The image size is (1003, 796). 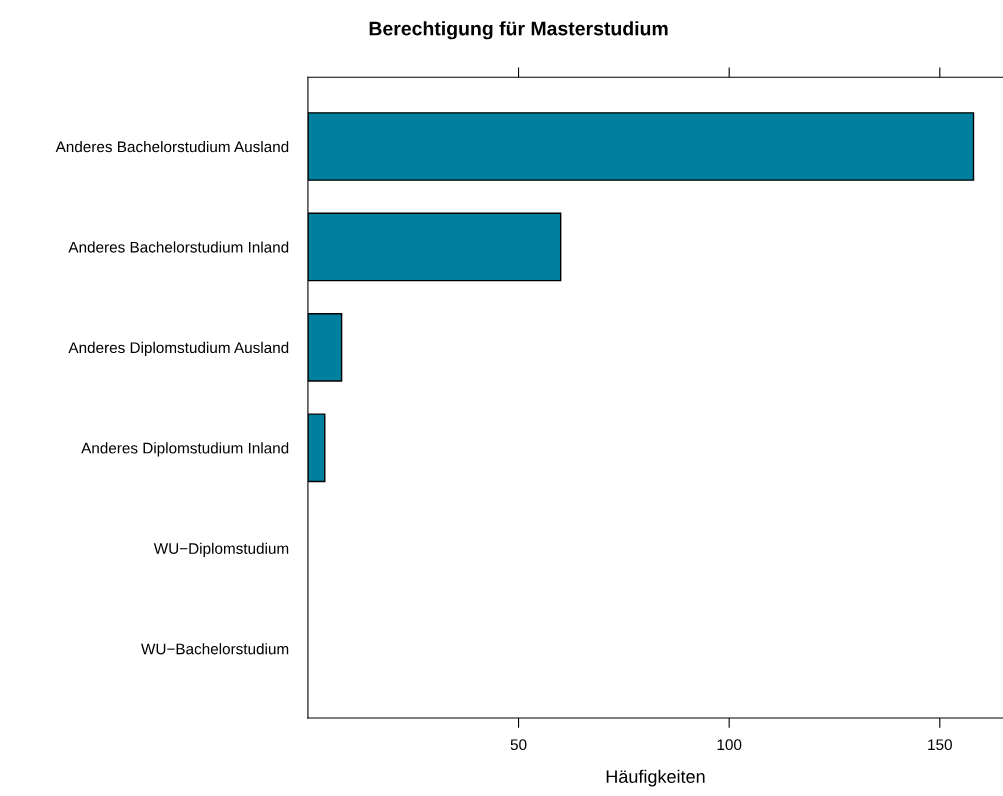 I want to click on chart-title: Berechtigung für Masterstudium, so click(x=518, y=30).